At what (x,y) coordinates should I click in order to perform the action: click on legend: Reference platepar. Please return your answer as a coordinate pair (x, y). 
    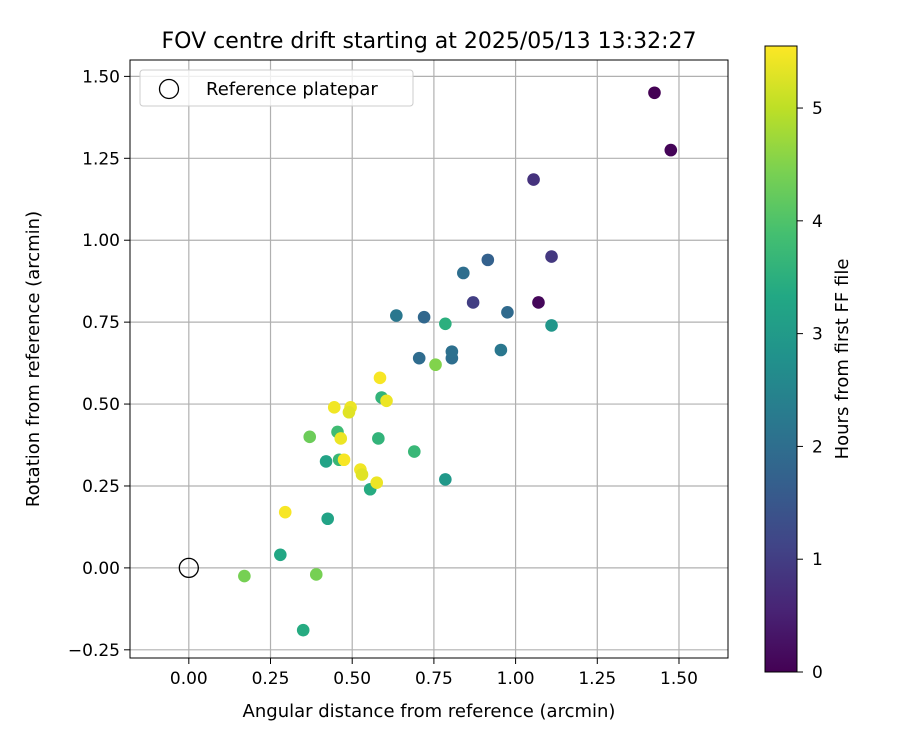
    Looking at the image, I should click on (276, 88).